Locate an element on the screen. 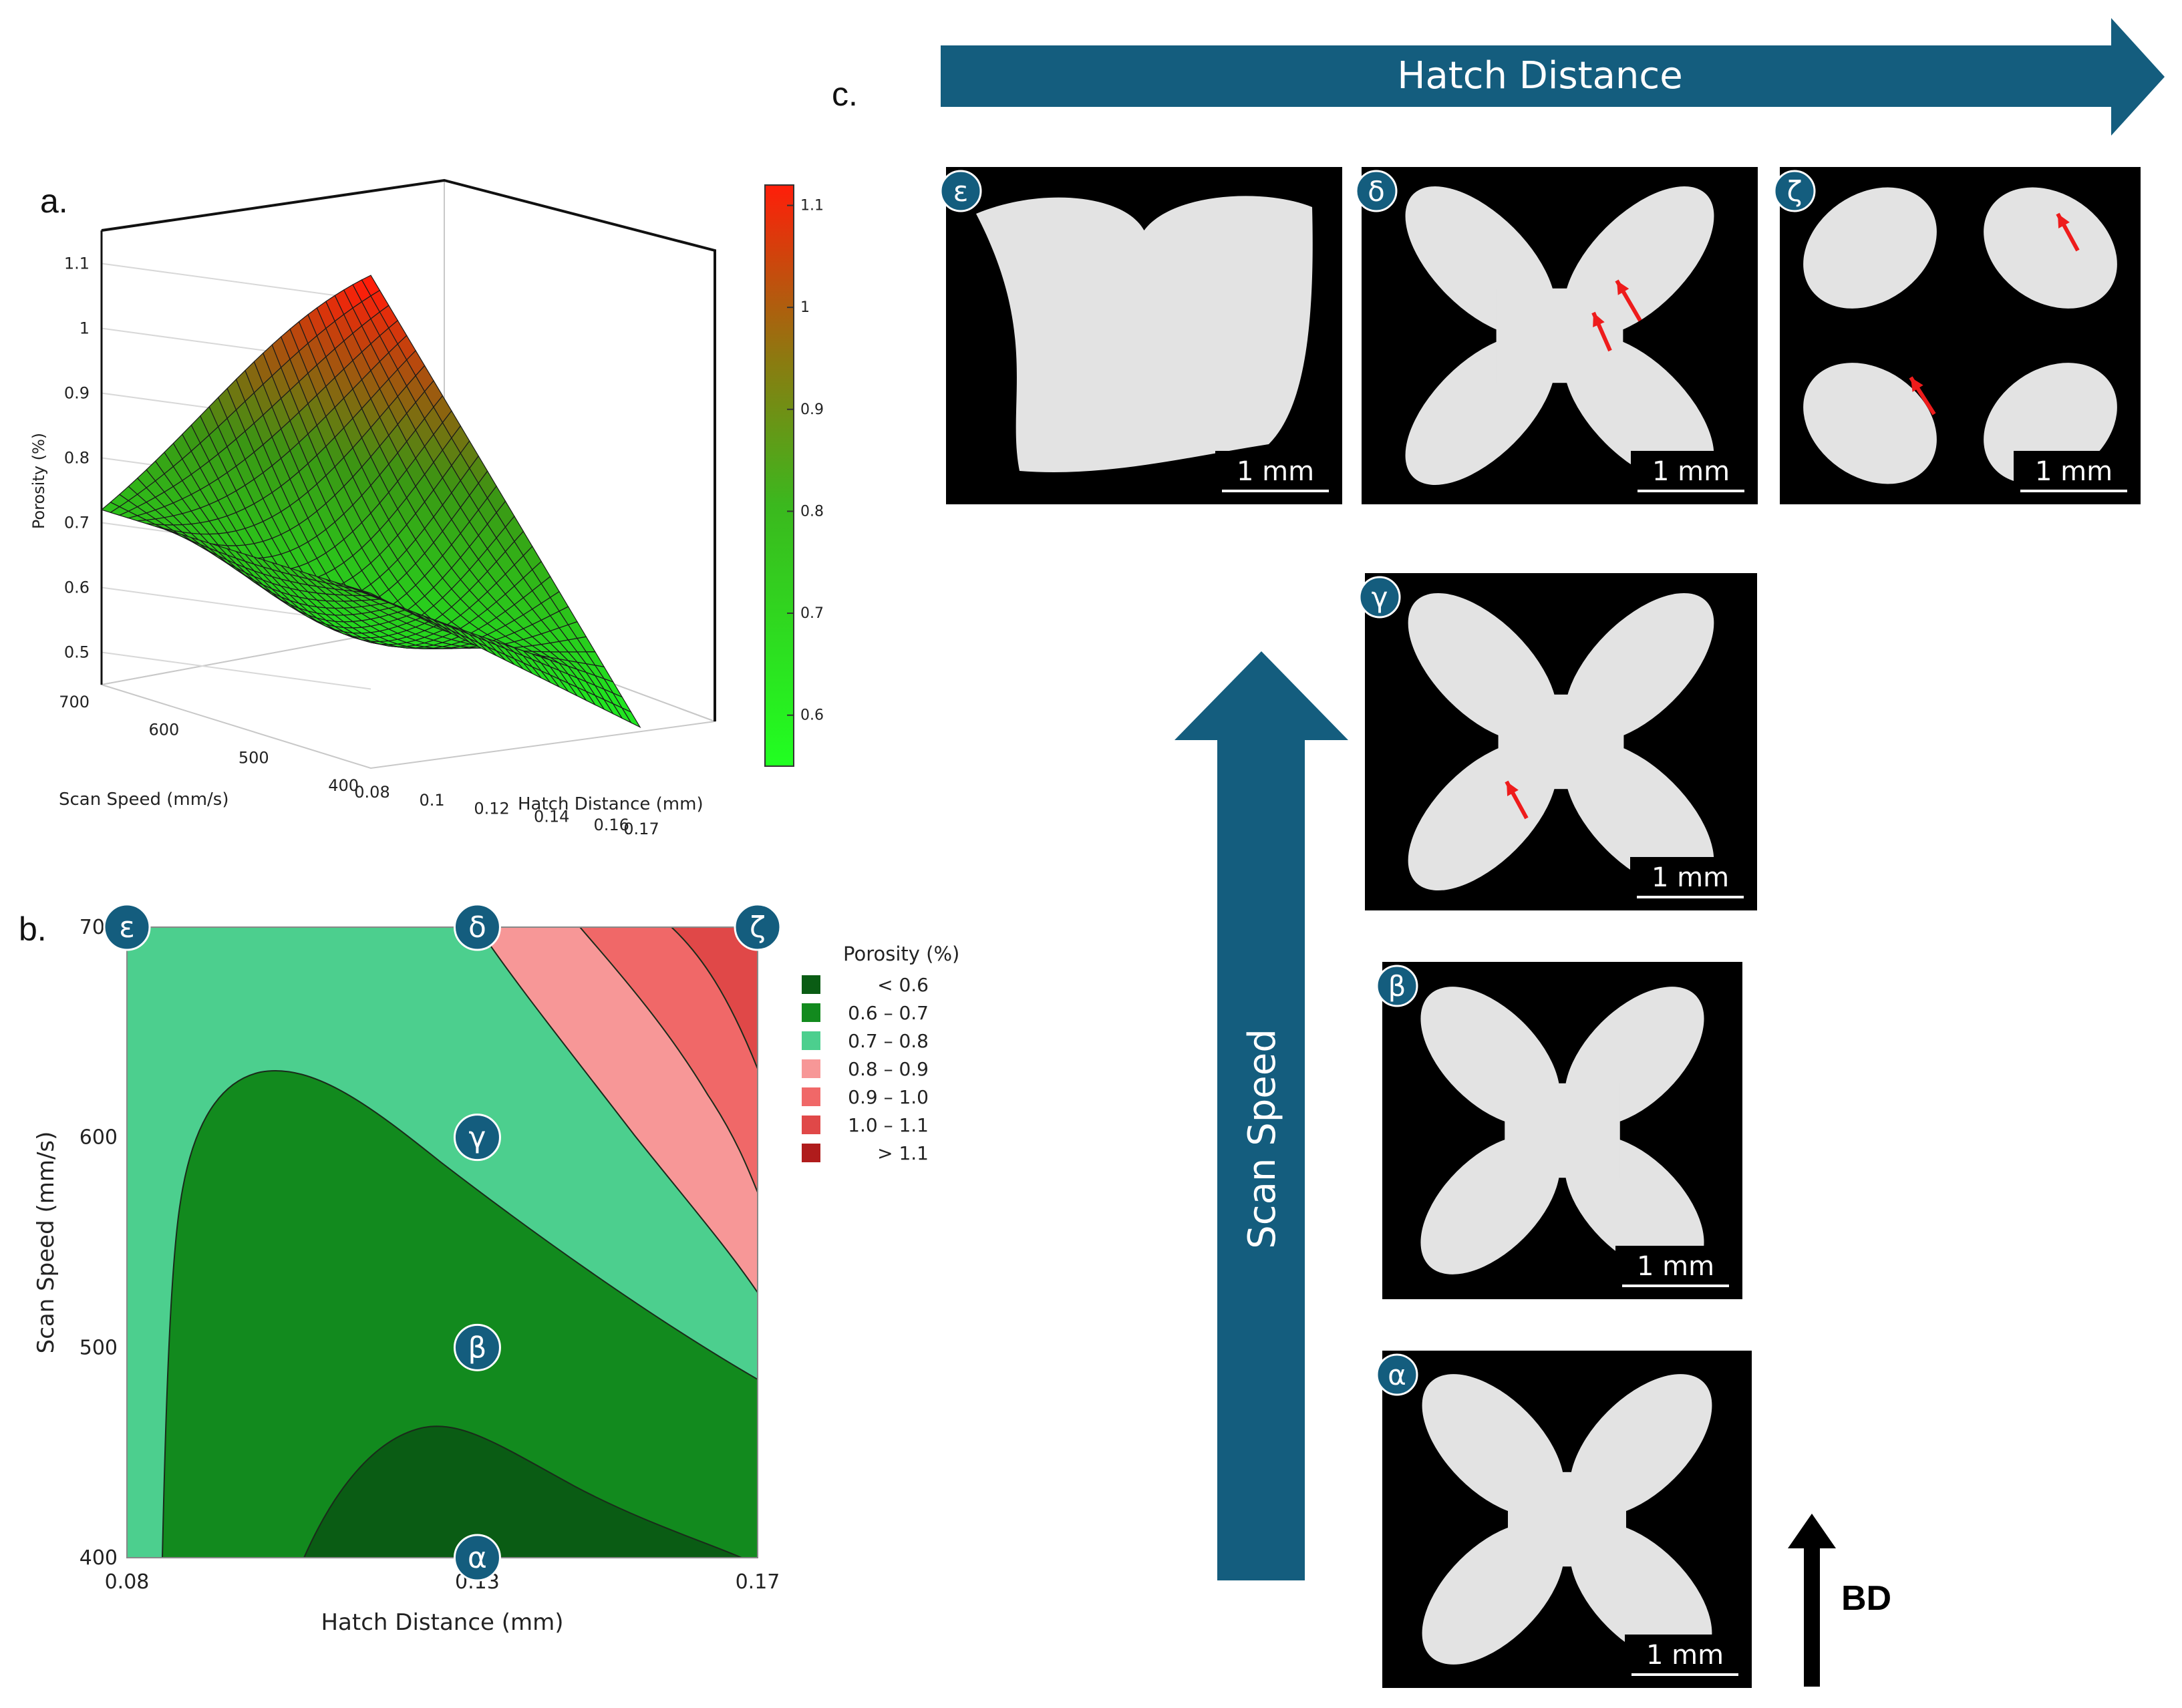  colorbar-tick-label: 0.9 is located at coordinates (812, 409).